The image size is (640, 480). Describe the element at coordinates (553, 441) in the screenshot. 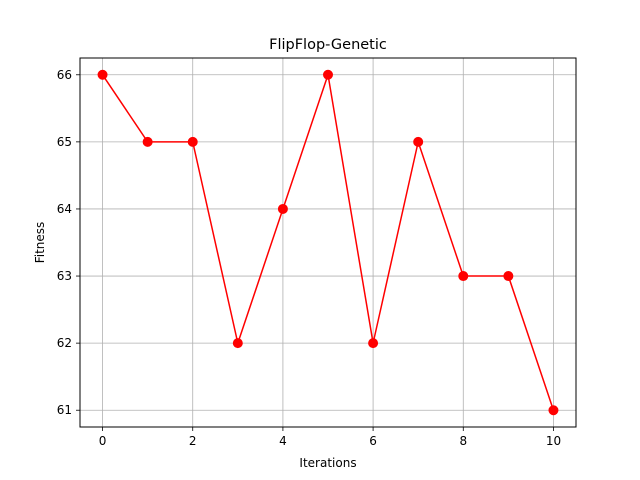

I see `x-tick-label: 10` at that location.